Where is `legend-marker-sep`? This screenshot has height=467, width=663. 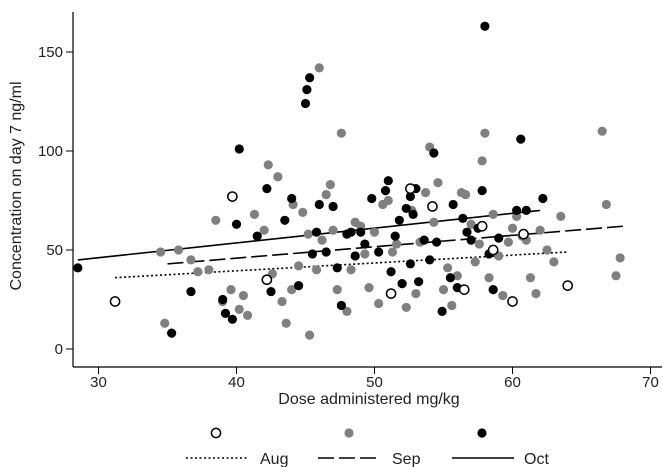
legend-marker-sep is located at coordinates (349, 433).